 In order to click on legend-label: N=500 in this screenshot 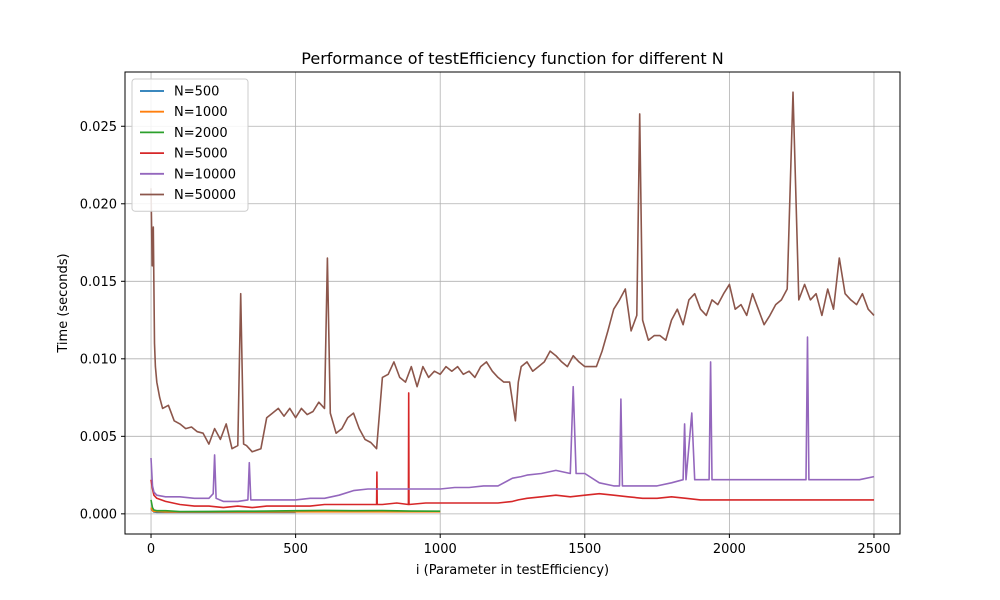, I will do `click(196, 92)`.